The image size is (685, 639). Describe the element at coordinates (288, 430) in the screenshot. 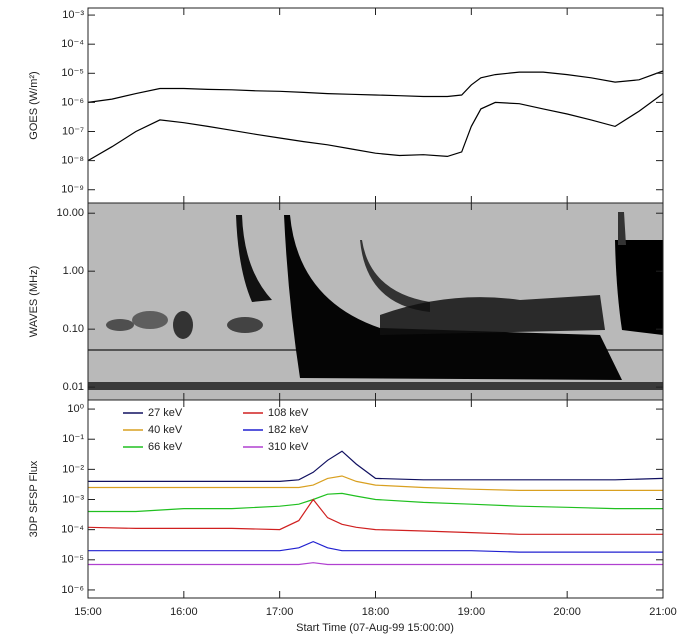

I see `legend-label: 182 keV` at that location.